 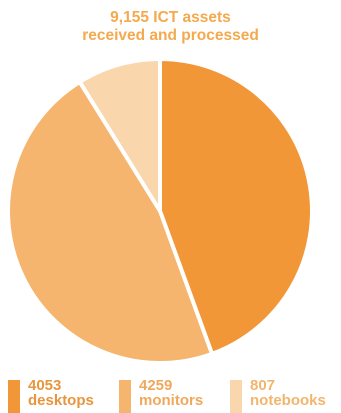 I want to click on legend-text-desktops: 4053 desktops, so click(x=61, y=393).